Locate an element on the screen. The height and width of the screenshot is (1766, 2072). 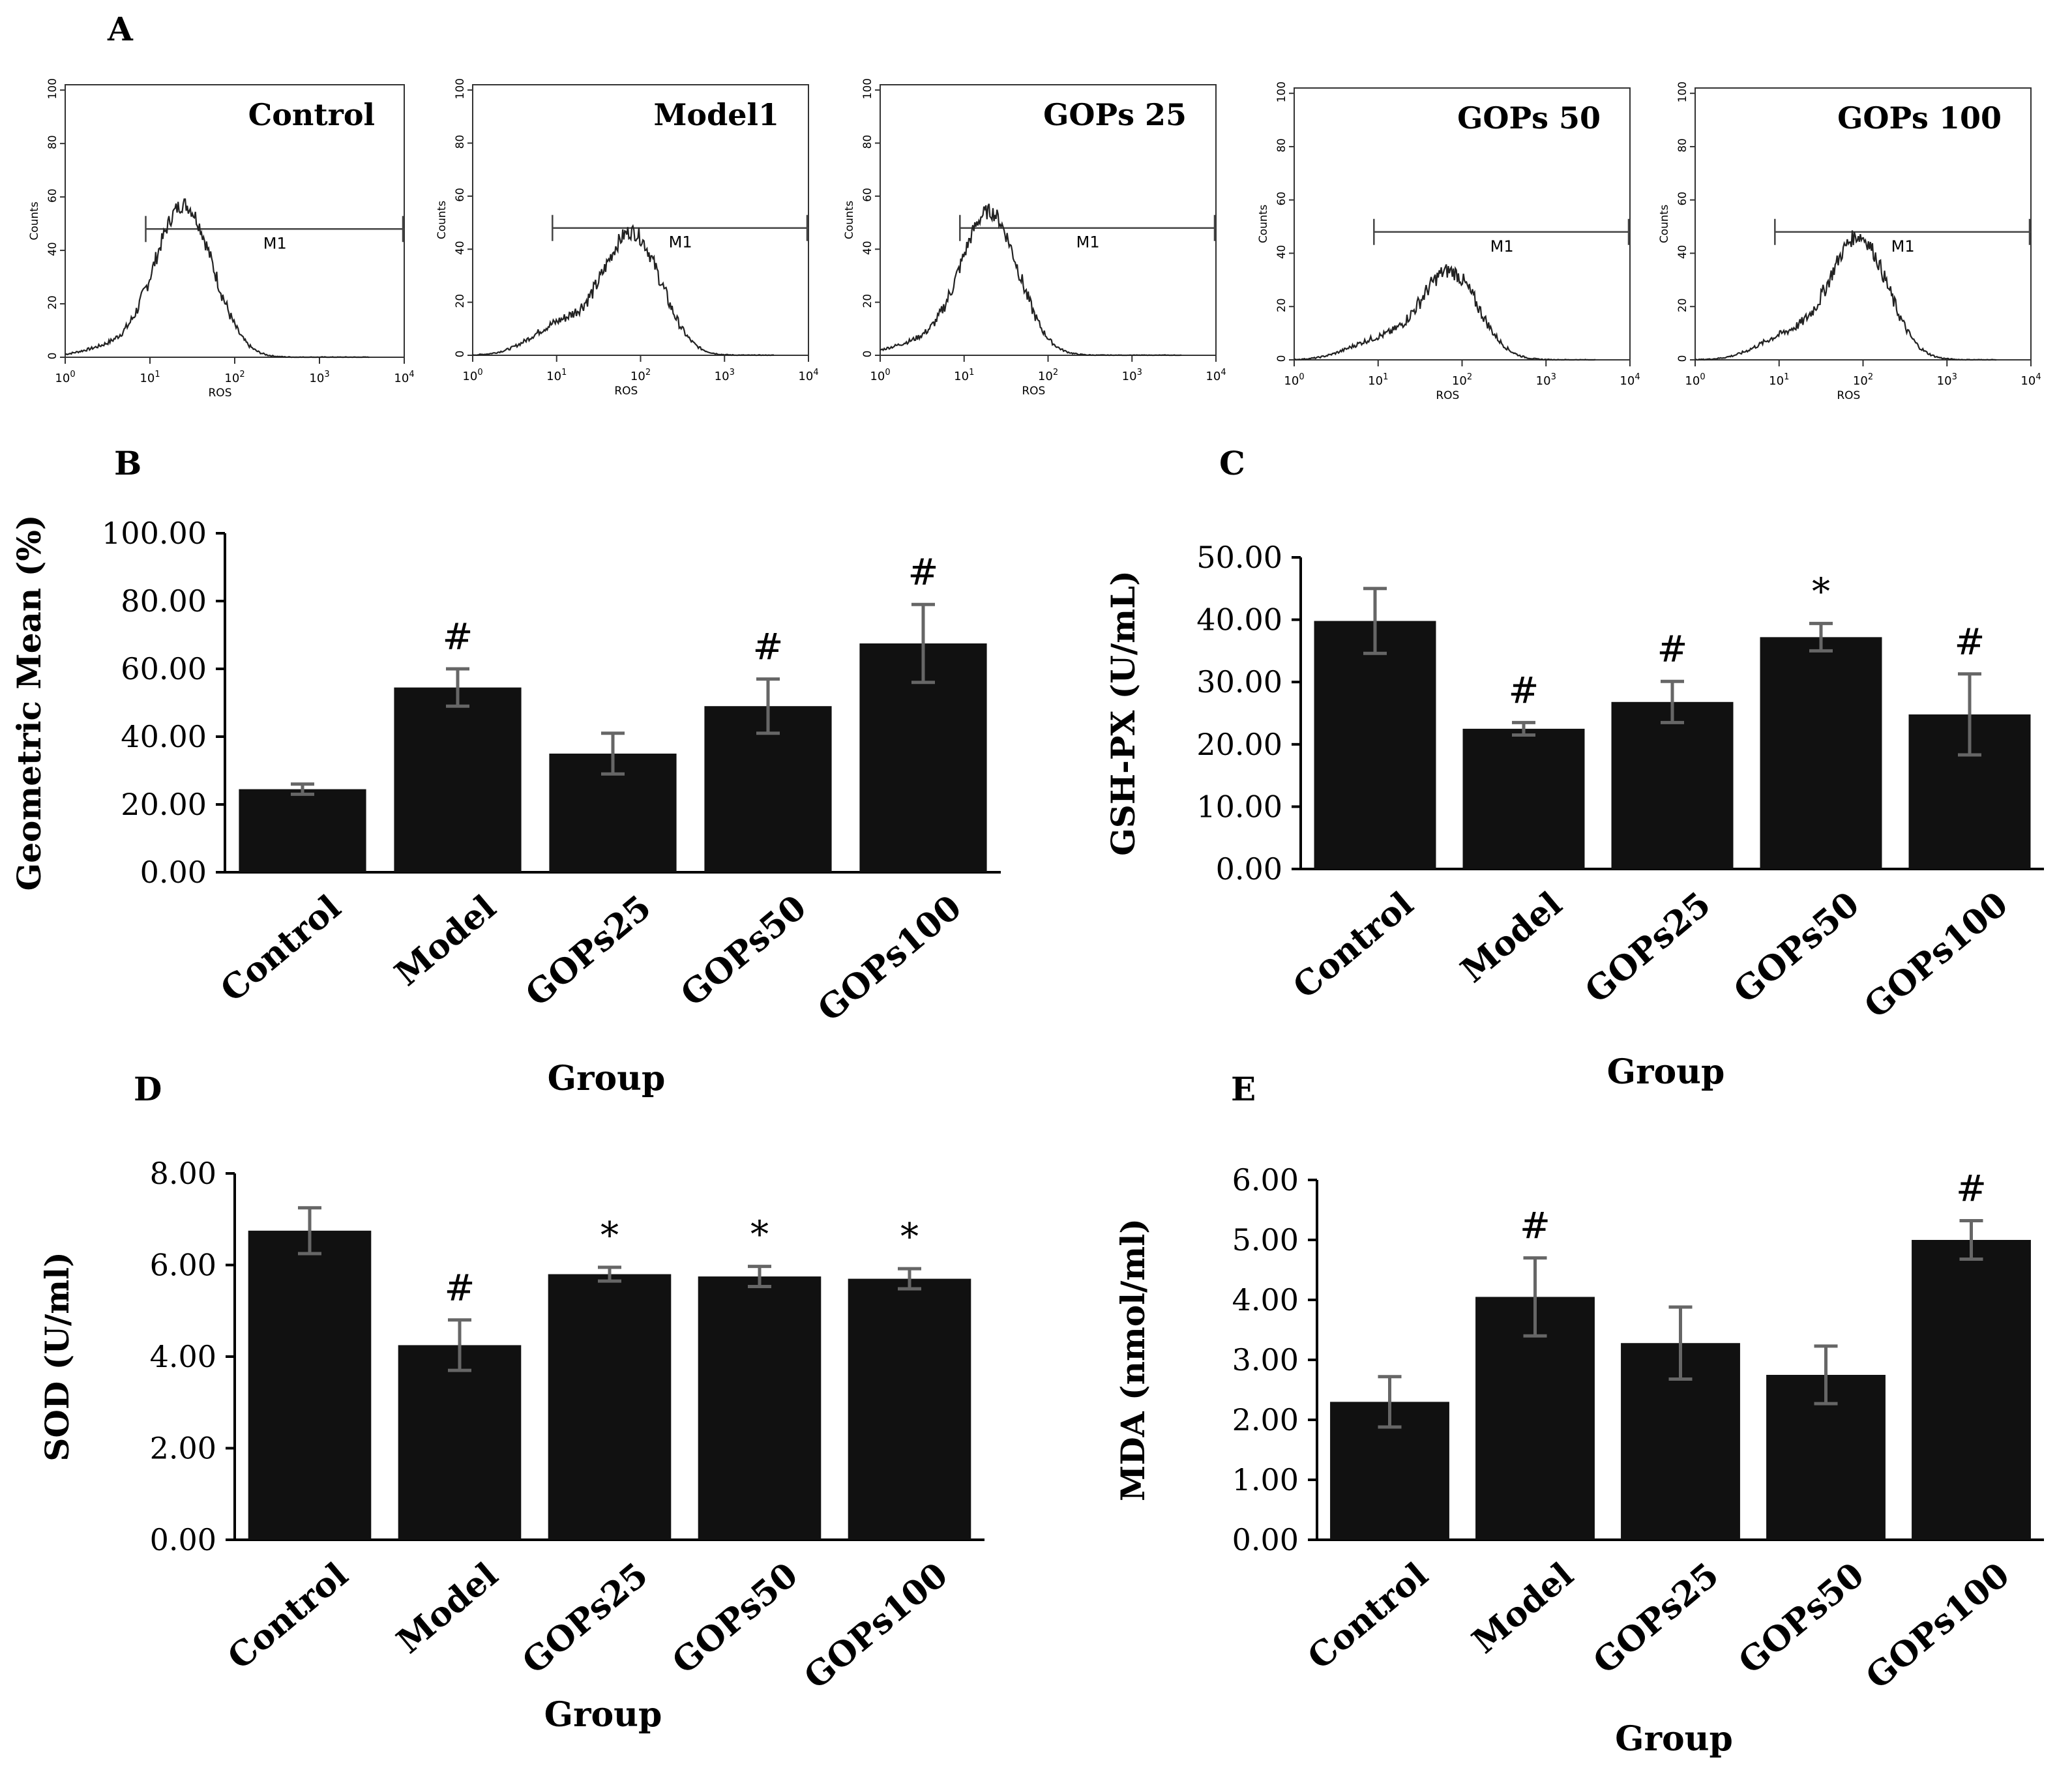
histogram-title: GOPs 50 is located at coordinates (1529, 118).